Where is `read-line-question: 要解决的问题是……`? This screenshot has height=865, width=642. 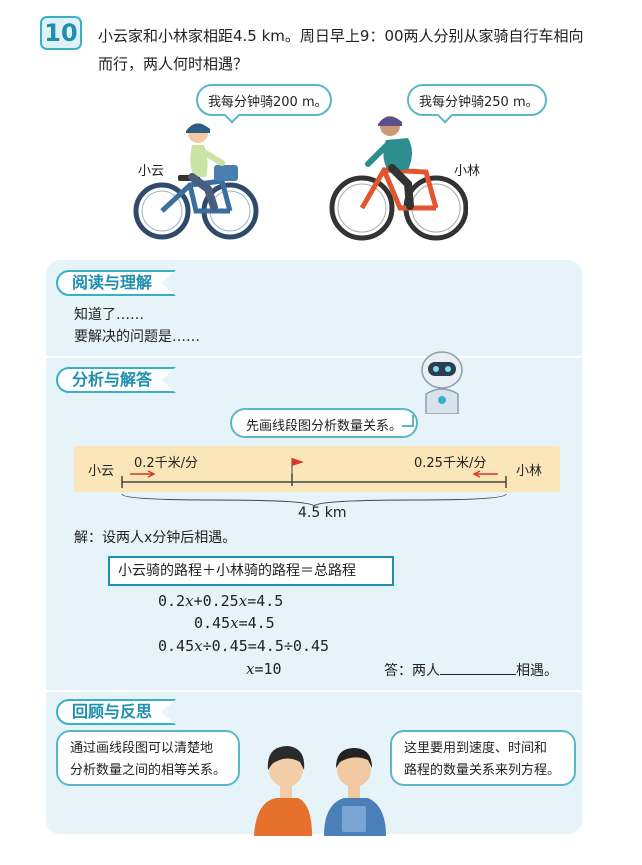
read-line-question: 要解决的问题是…… is located at coordinates (137, 337).